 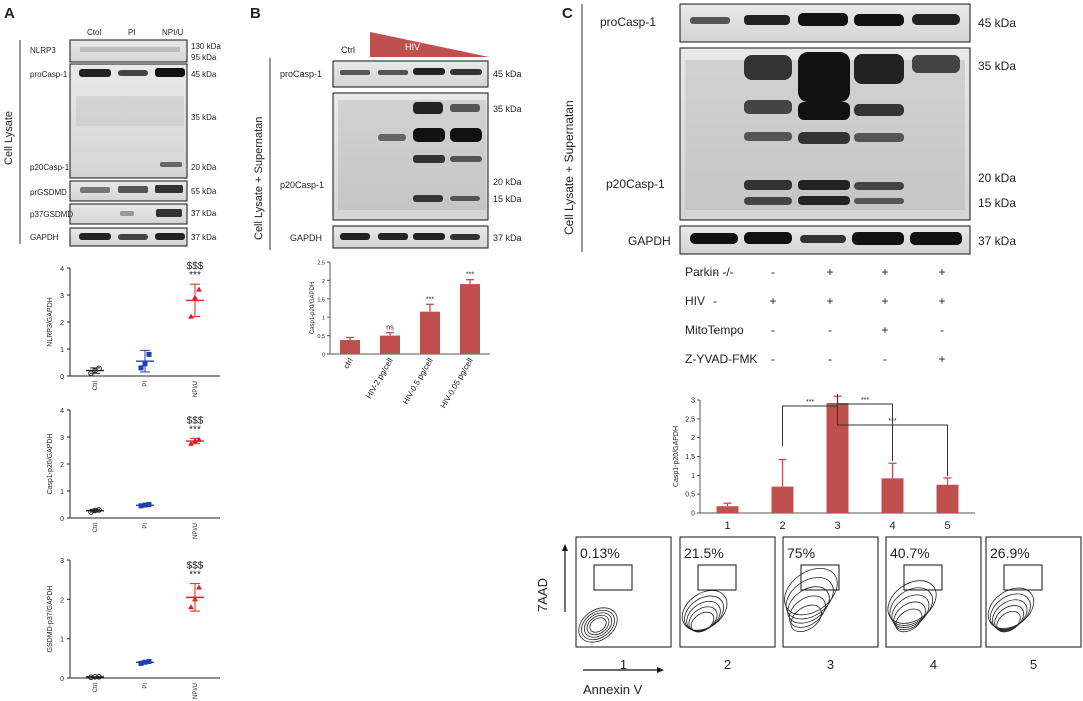 I want to click on side-label-b: Cell Lysate + Supernatan, so click(x=259, y=178).